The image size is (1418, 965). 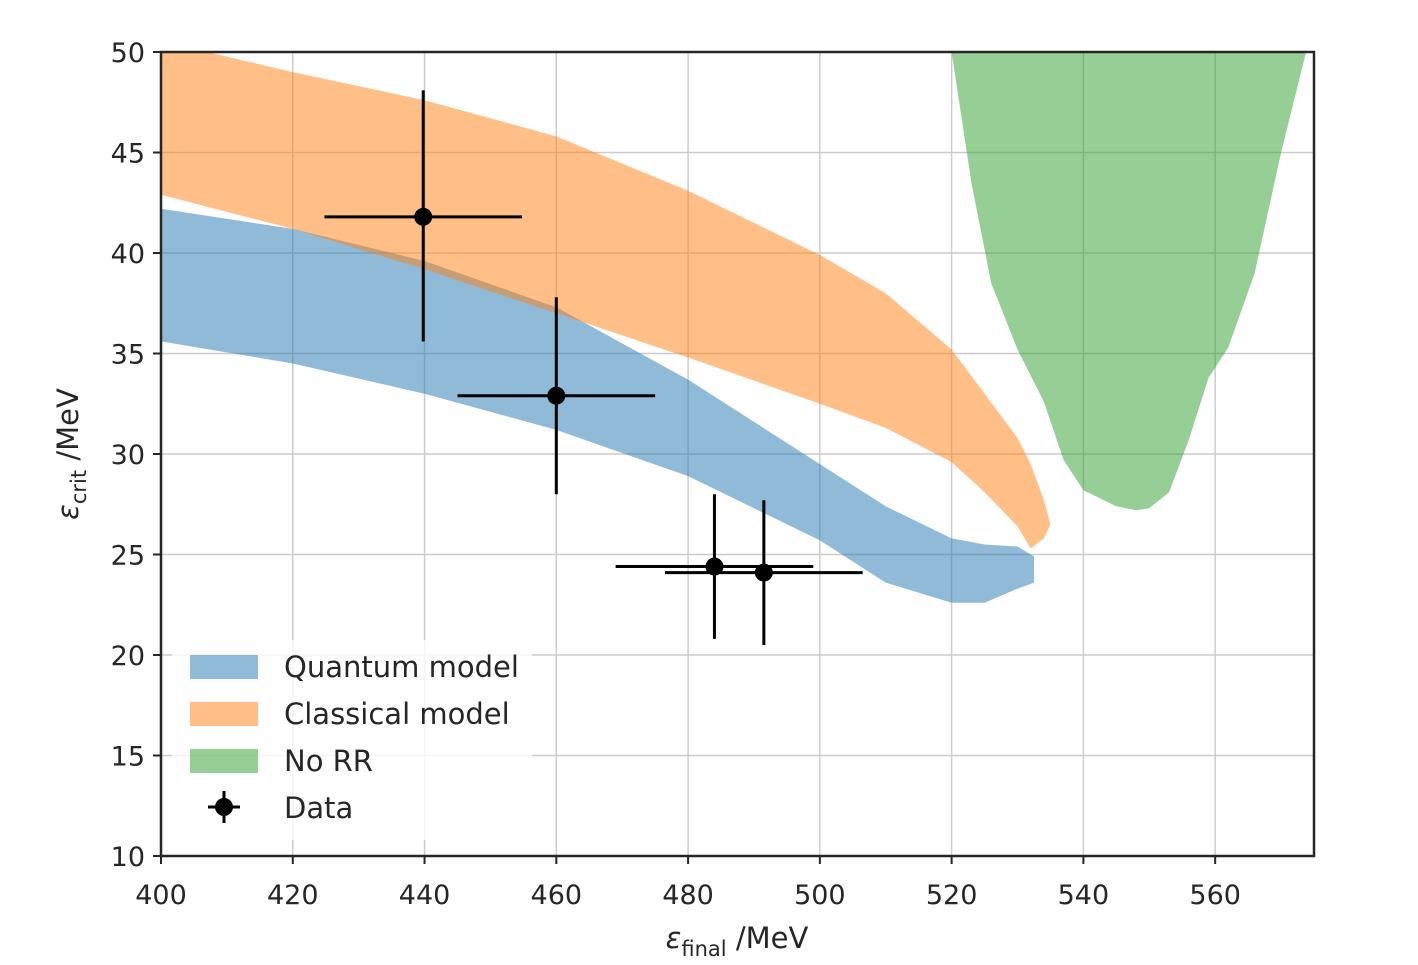 I want to click on y-tick-label: 40, so click(x=128, y=254).